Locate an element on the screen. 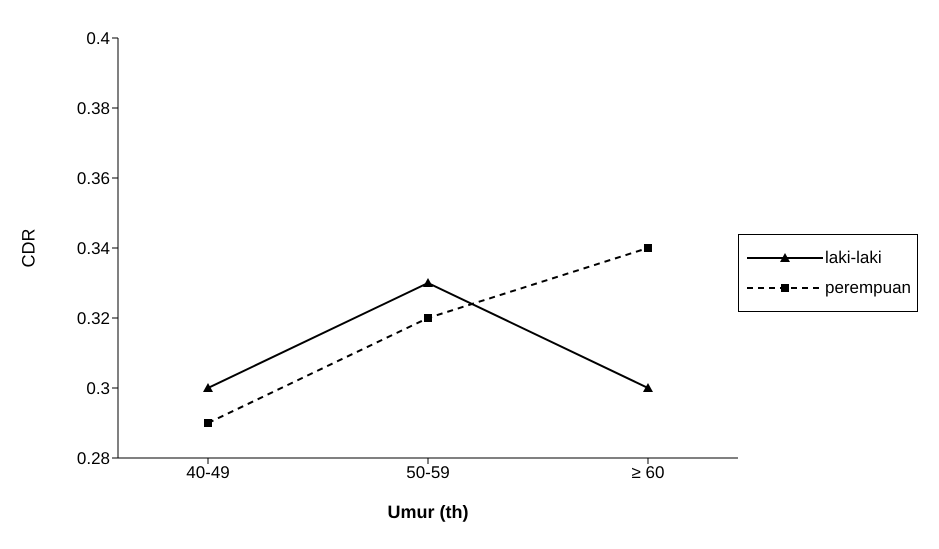 The image size is (939, 549). y-tick-label: 0.36 is located at coordinates (93, 178).